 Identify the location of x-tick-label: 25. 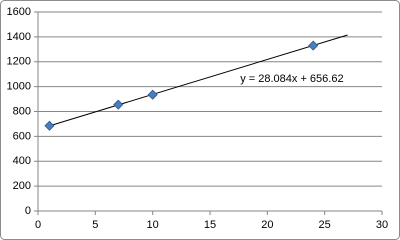
(325, 225).